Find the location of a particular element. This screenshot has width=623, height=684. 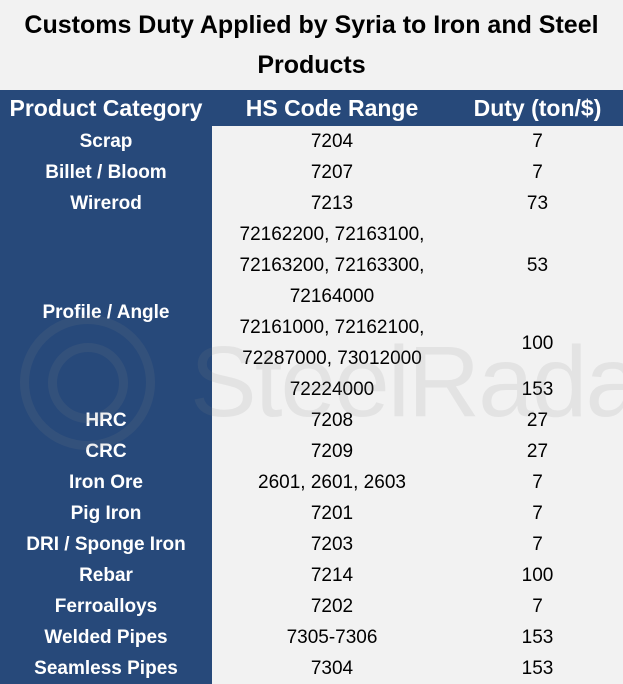

category-cell: HRC is located at coordinates (106, 420).